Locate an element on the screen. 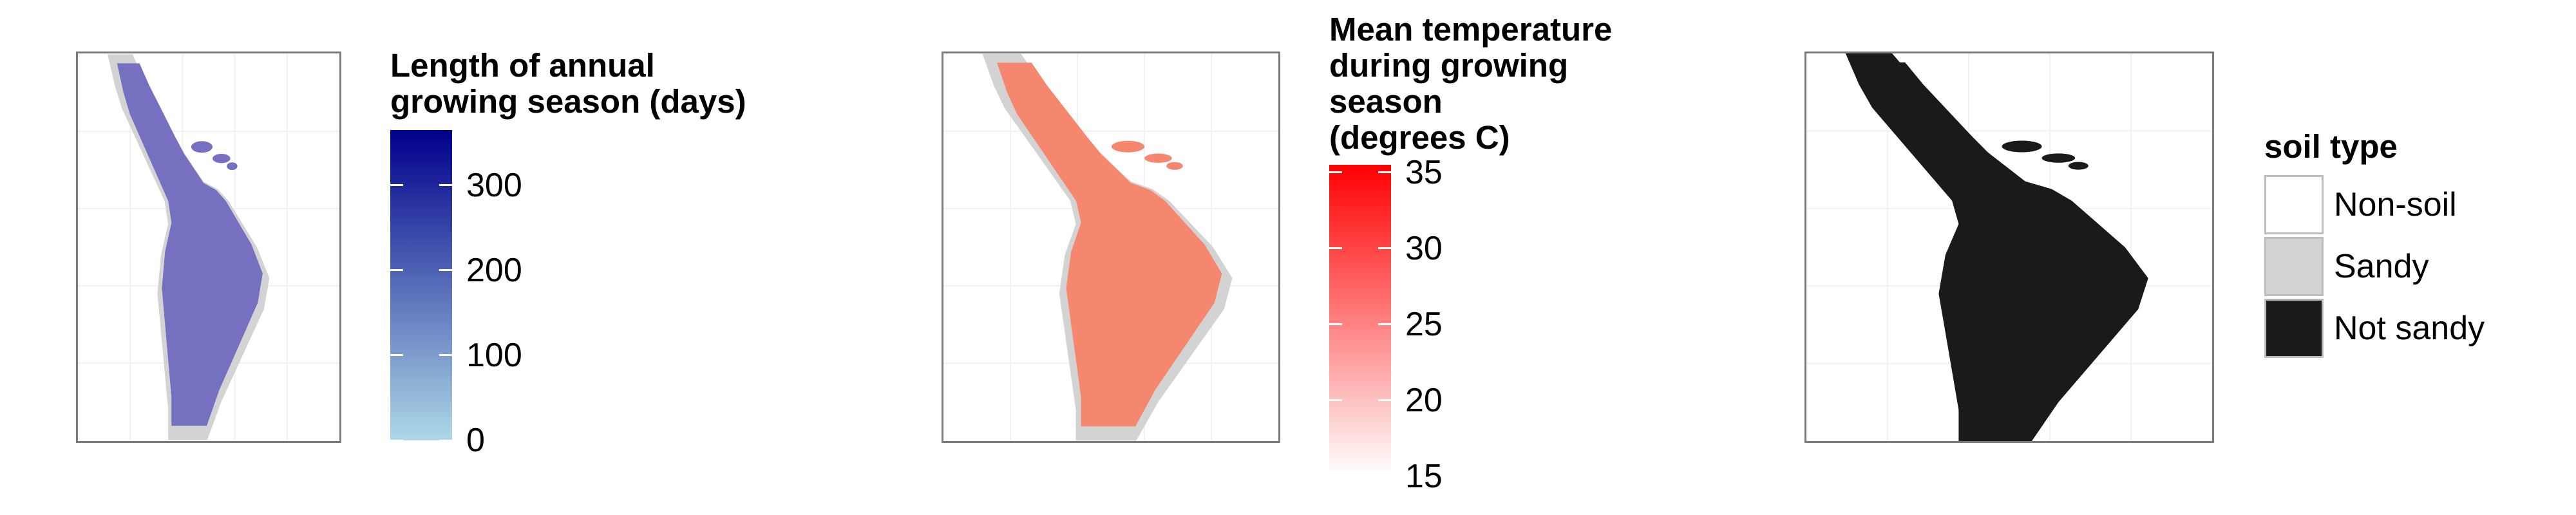 The width and height of the screenshot is (2576, 515). colorbar-growing-season is located at coordinates (421, 285).